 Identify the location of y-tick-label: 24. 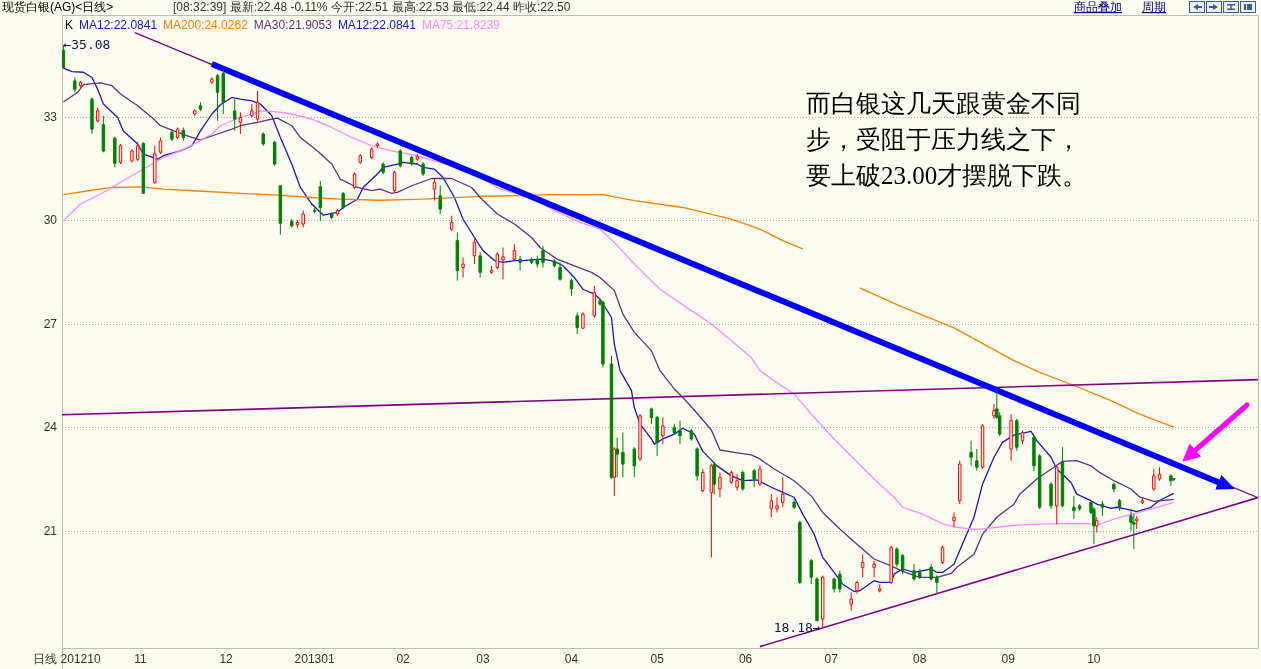
(50, 427).